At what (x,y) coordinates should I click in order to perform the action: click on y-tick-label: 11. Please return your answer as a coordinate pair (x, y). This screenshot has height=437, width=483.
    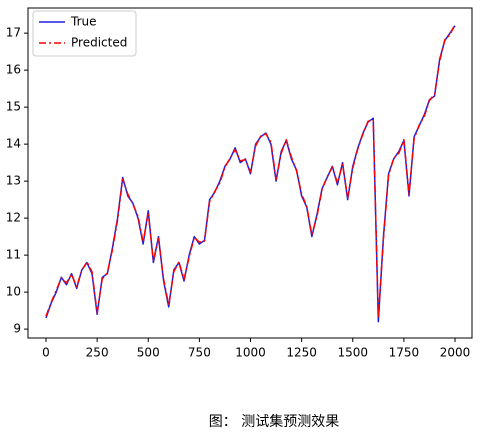
    Looking at the image, I should click on (13, 255).